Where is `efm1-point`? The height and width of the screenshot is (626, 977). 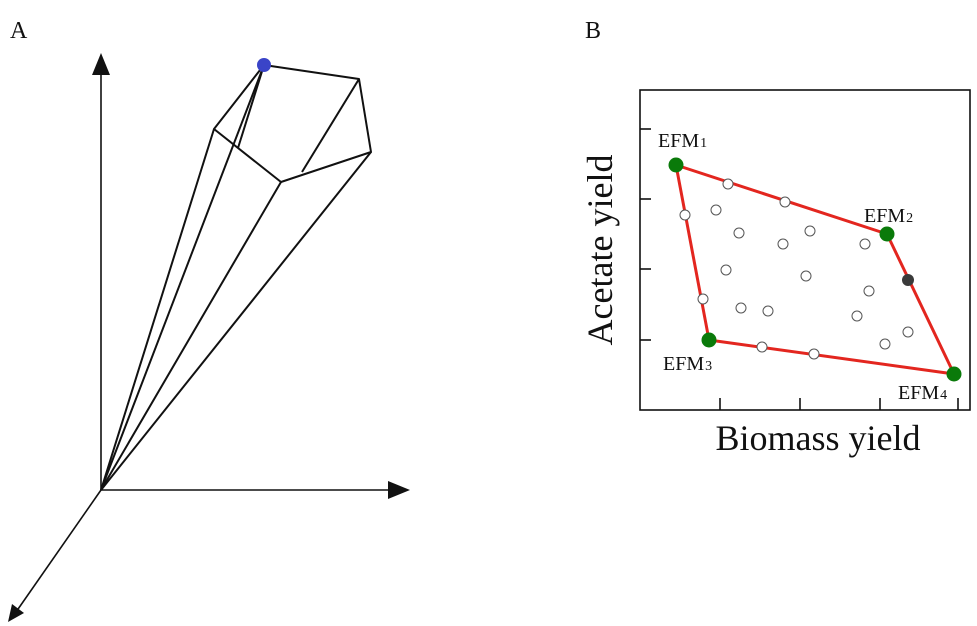
efm1-point is located at coordinates (676, 165).